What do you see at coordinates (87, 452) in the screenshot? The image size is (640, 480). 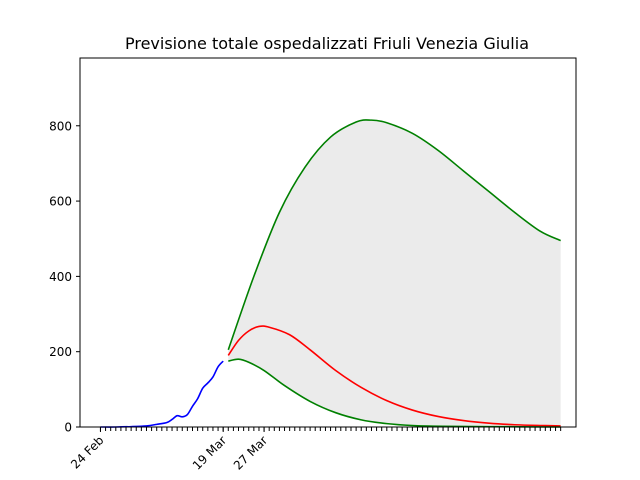 I see `x-tick-label: 24 Feb` at bounding box center [87, 452].